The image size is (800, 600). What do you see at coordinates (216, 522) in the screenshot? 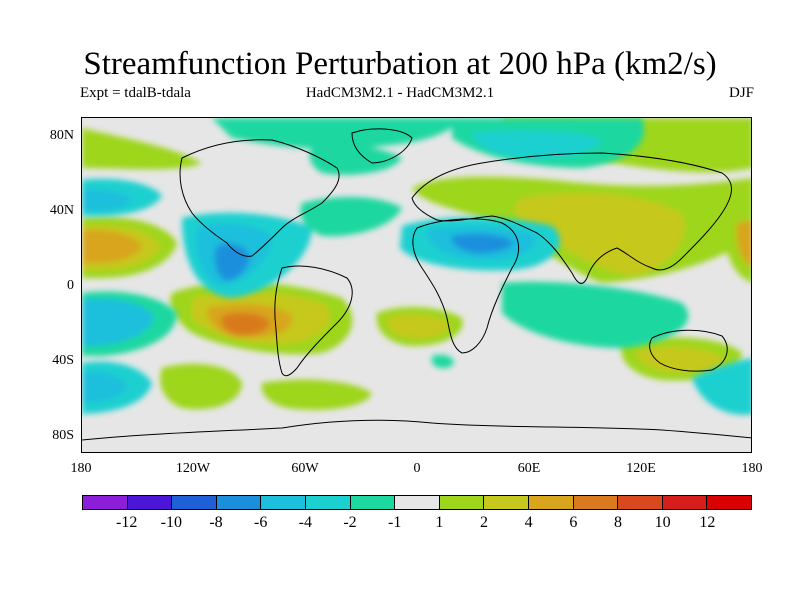
I see `colorbar-label: -8` at bounding box center [216, 522].